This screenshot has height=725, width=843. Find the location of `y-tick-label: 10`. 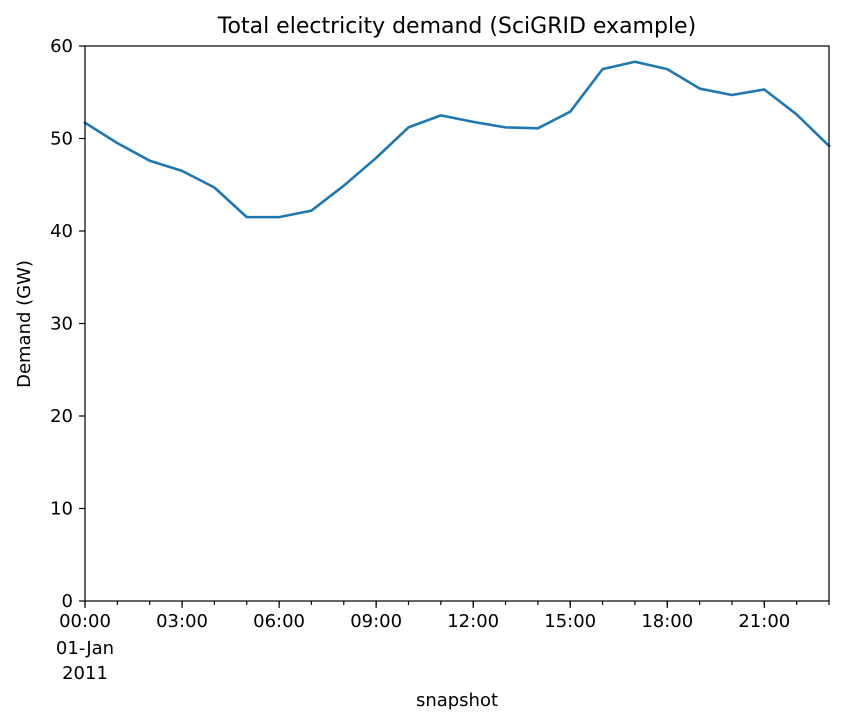

y-tick-label: 10 is located at coordinates (61, 509).